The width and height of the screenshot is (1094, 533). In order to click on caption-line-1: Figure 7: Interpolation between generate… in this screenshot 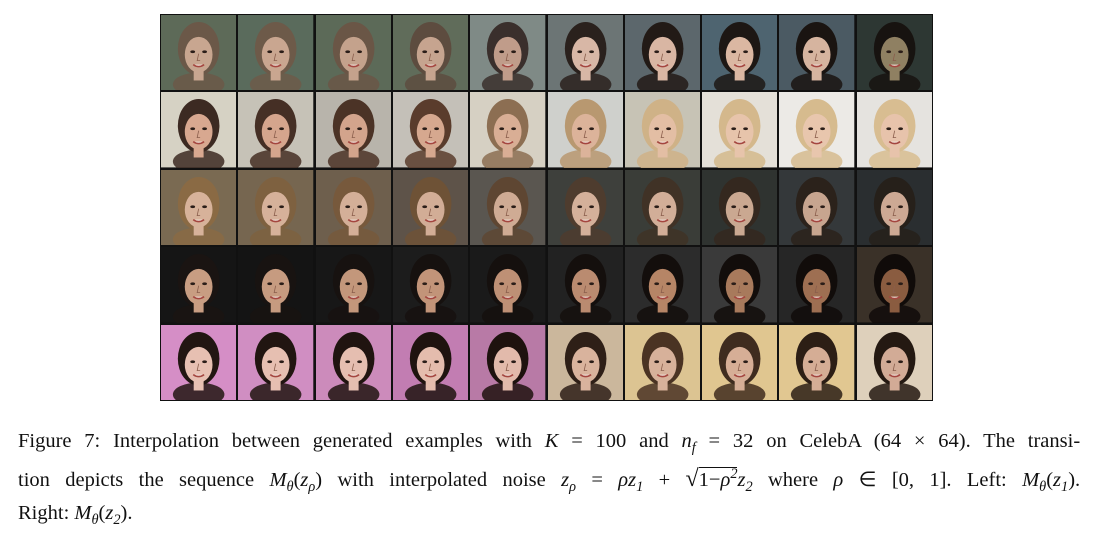, I will do `click(549, 443)`.